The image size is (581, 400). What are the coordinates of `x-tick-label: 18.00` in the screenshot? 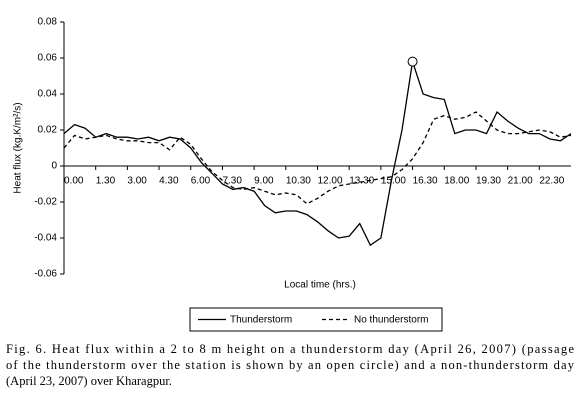 It's located at (456, 181).